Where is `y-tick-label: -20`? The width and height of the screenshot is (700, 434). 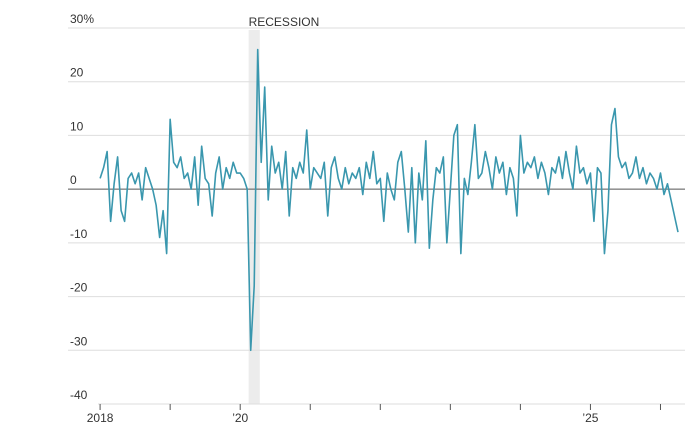 y-tick-label: -20 is located at coordinates (79, 288).